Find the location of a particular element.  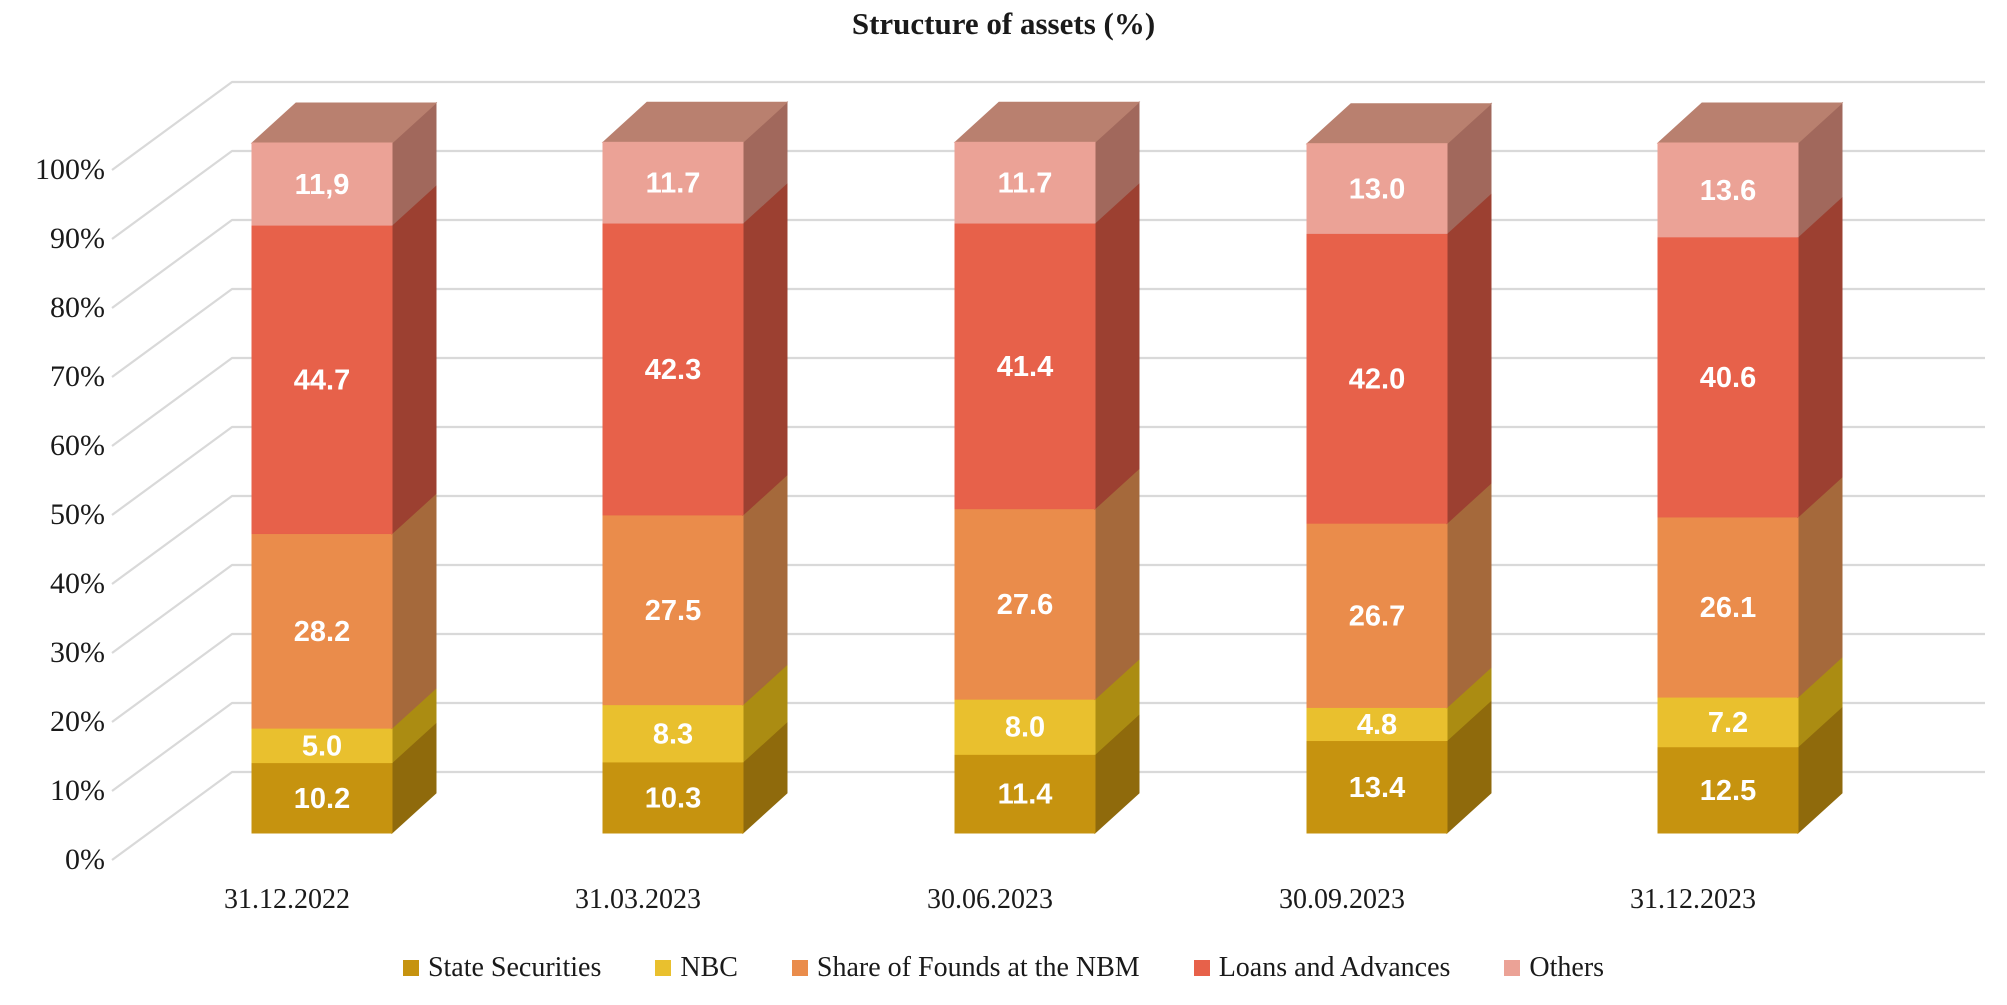

legend-swatch-share-of-founds is located at coordinates (799, 968).